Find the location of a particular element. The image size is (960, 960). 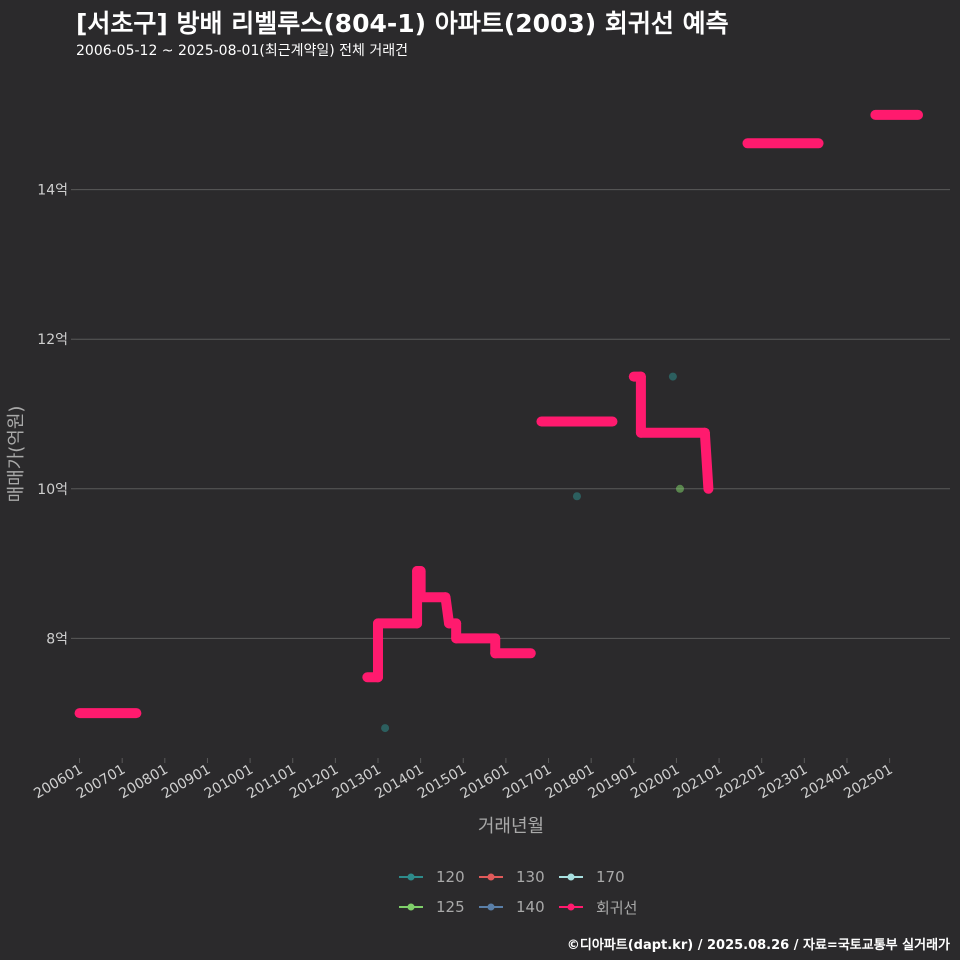

legend-item: 회귀선 is located at coordinates (598, 907).